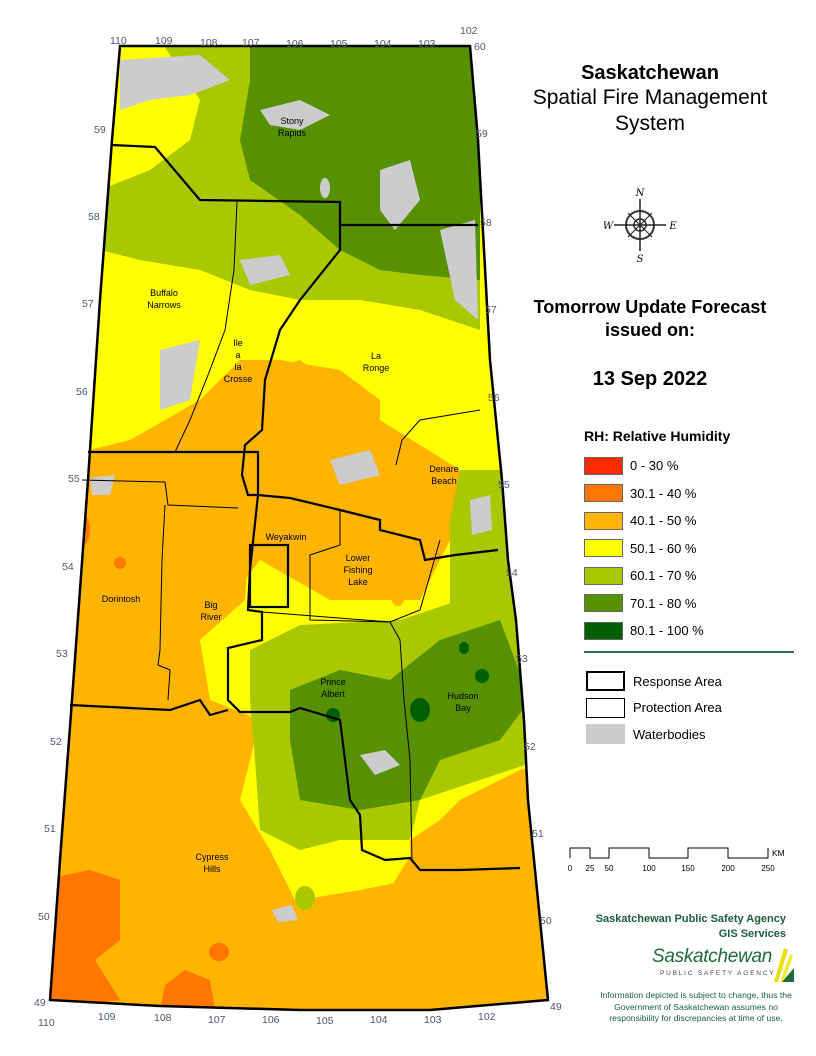 The height and width of the screenshot is (1056, 816). What do you see at coordinates (212, 863) in the screenshot?
I see `place-cypress-hills: Cypress Hills` at bounding box center [212, 863].